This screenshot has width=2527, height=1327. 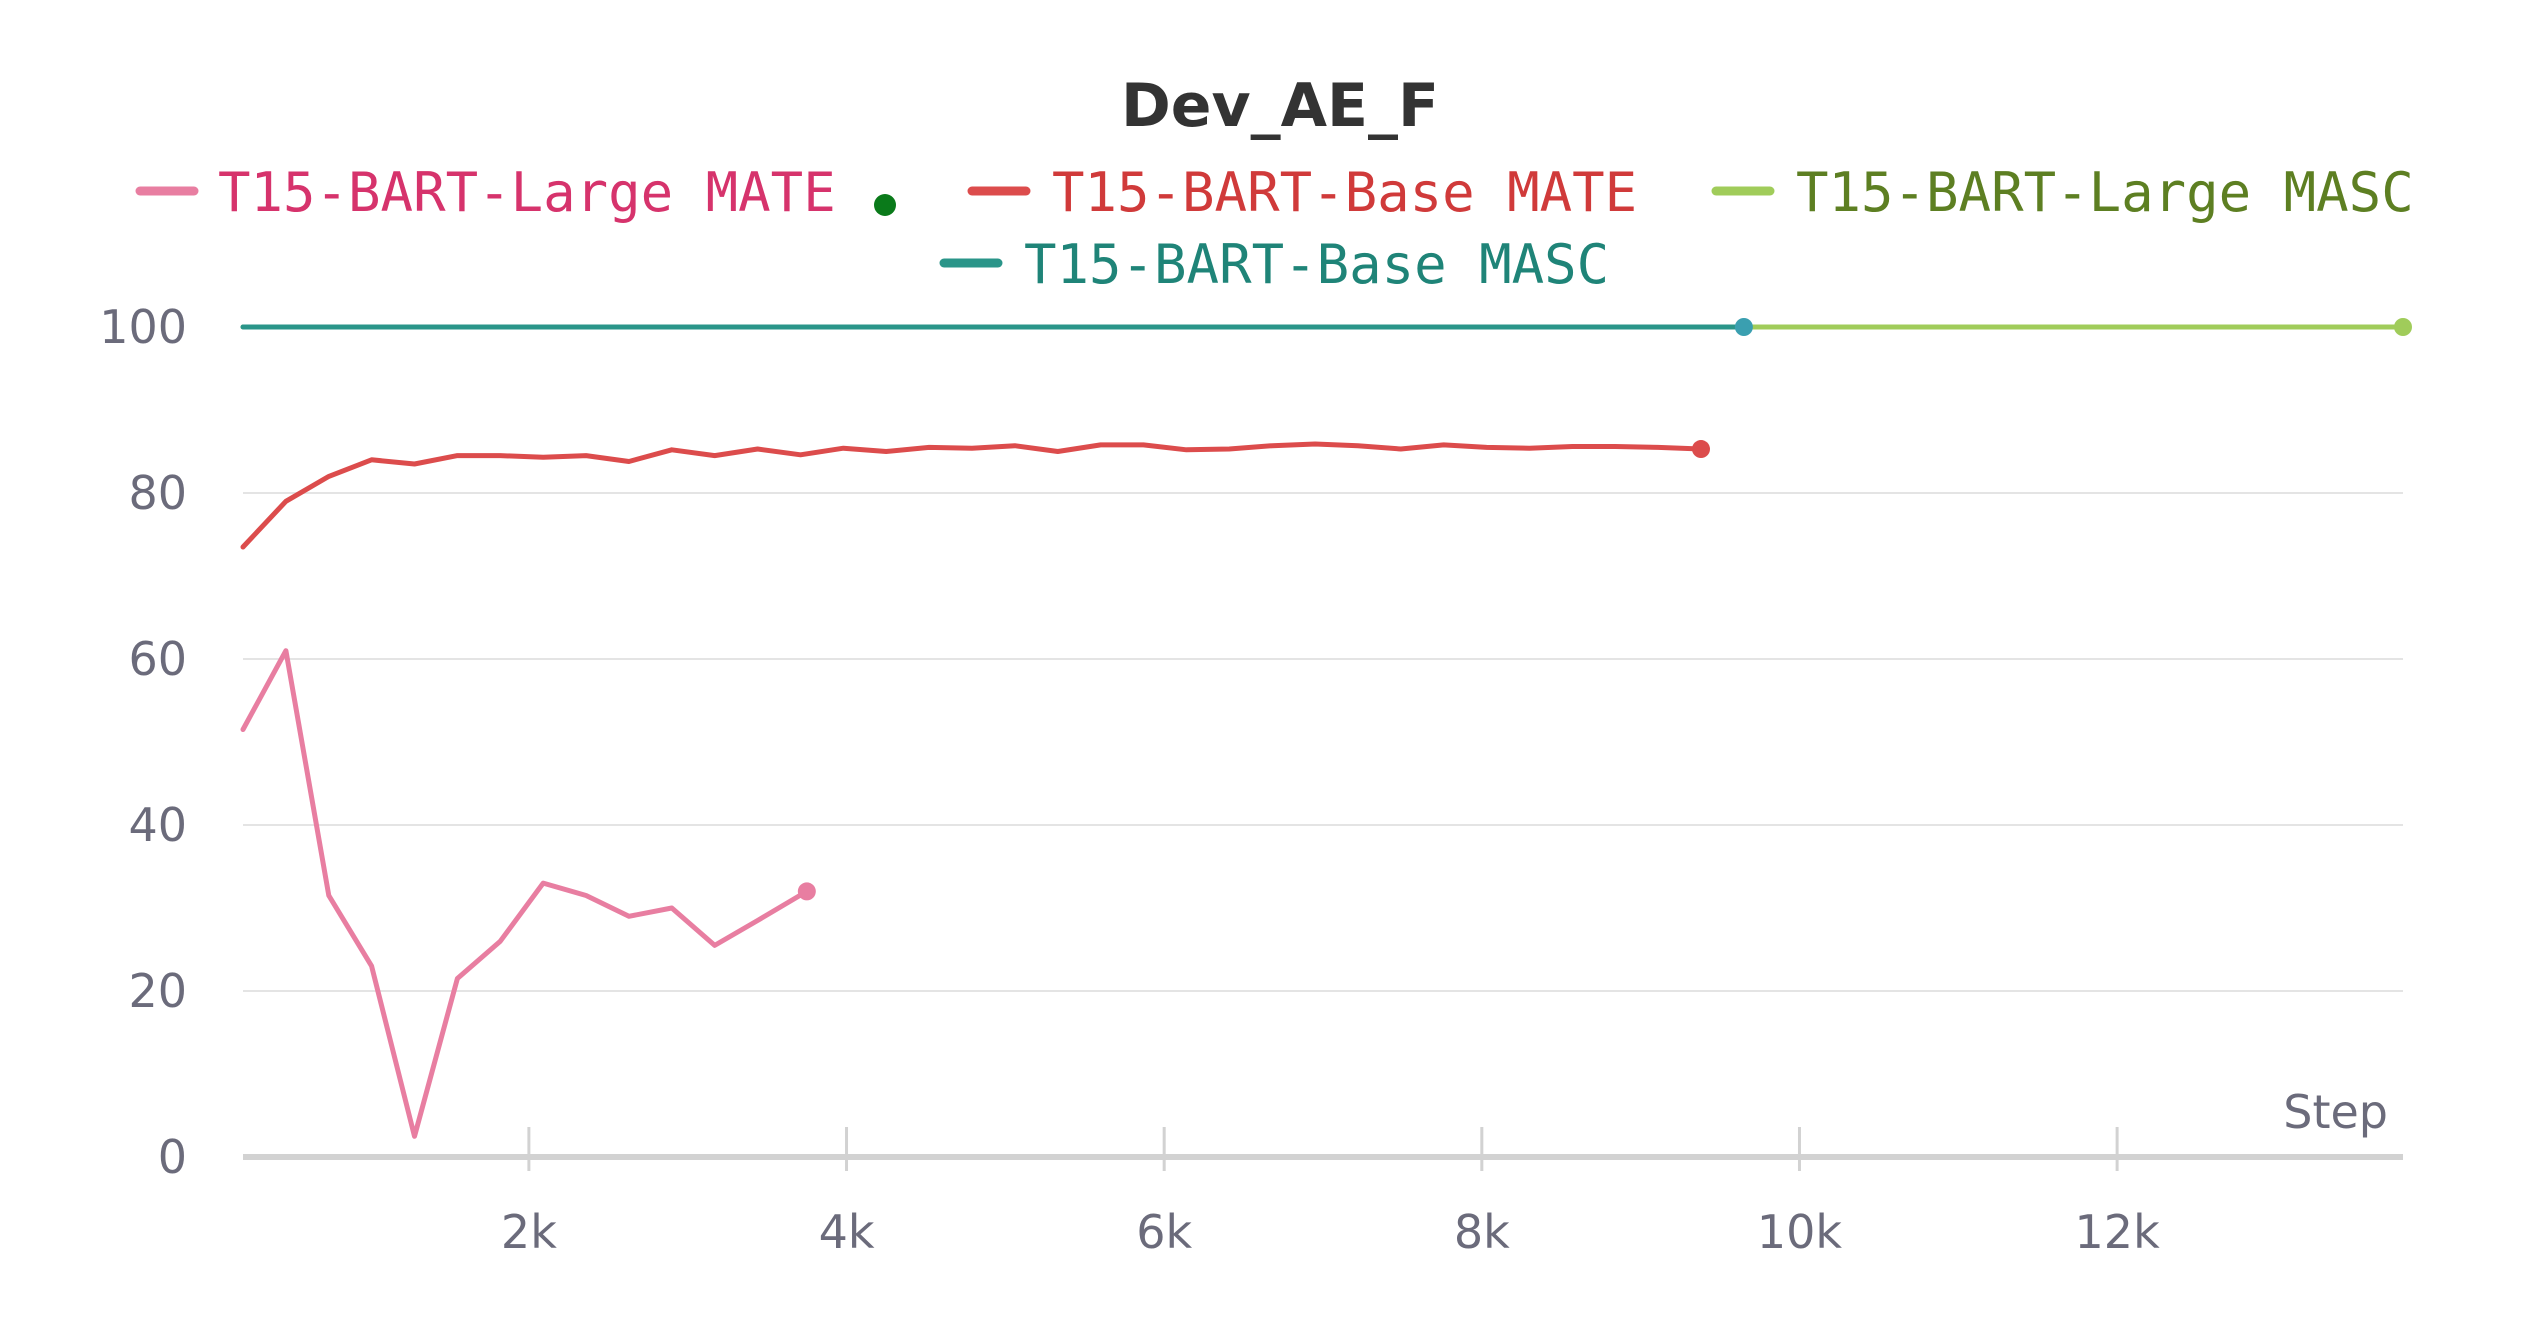 What do you see at coordinates (1482, 1232) in the screenshot?
I see `x-tick-label: 8k` at bounding box center [1482, 1232].